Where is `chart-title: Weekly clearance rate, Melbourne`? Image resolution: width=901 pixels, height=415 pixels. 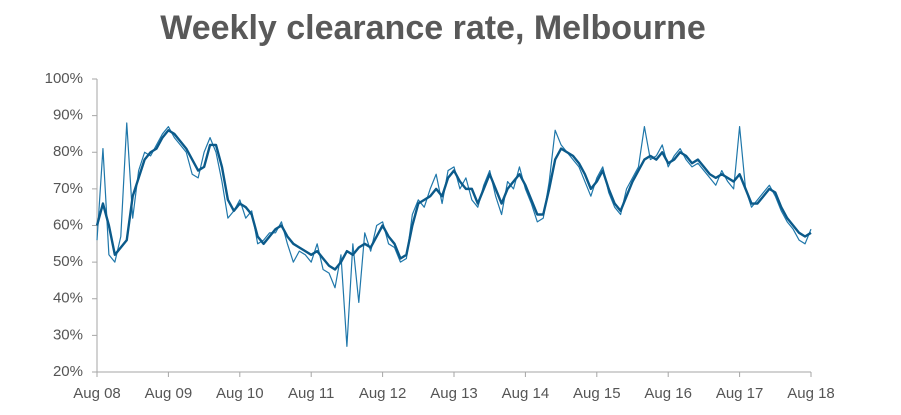
chart-title: Weekly clearance rate, Melbourne is located at coordinates (433, 28).